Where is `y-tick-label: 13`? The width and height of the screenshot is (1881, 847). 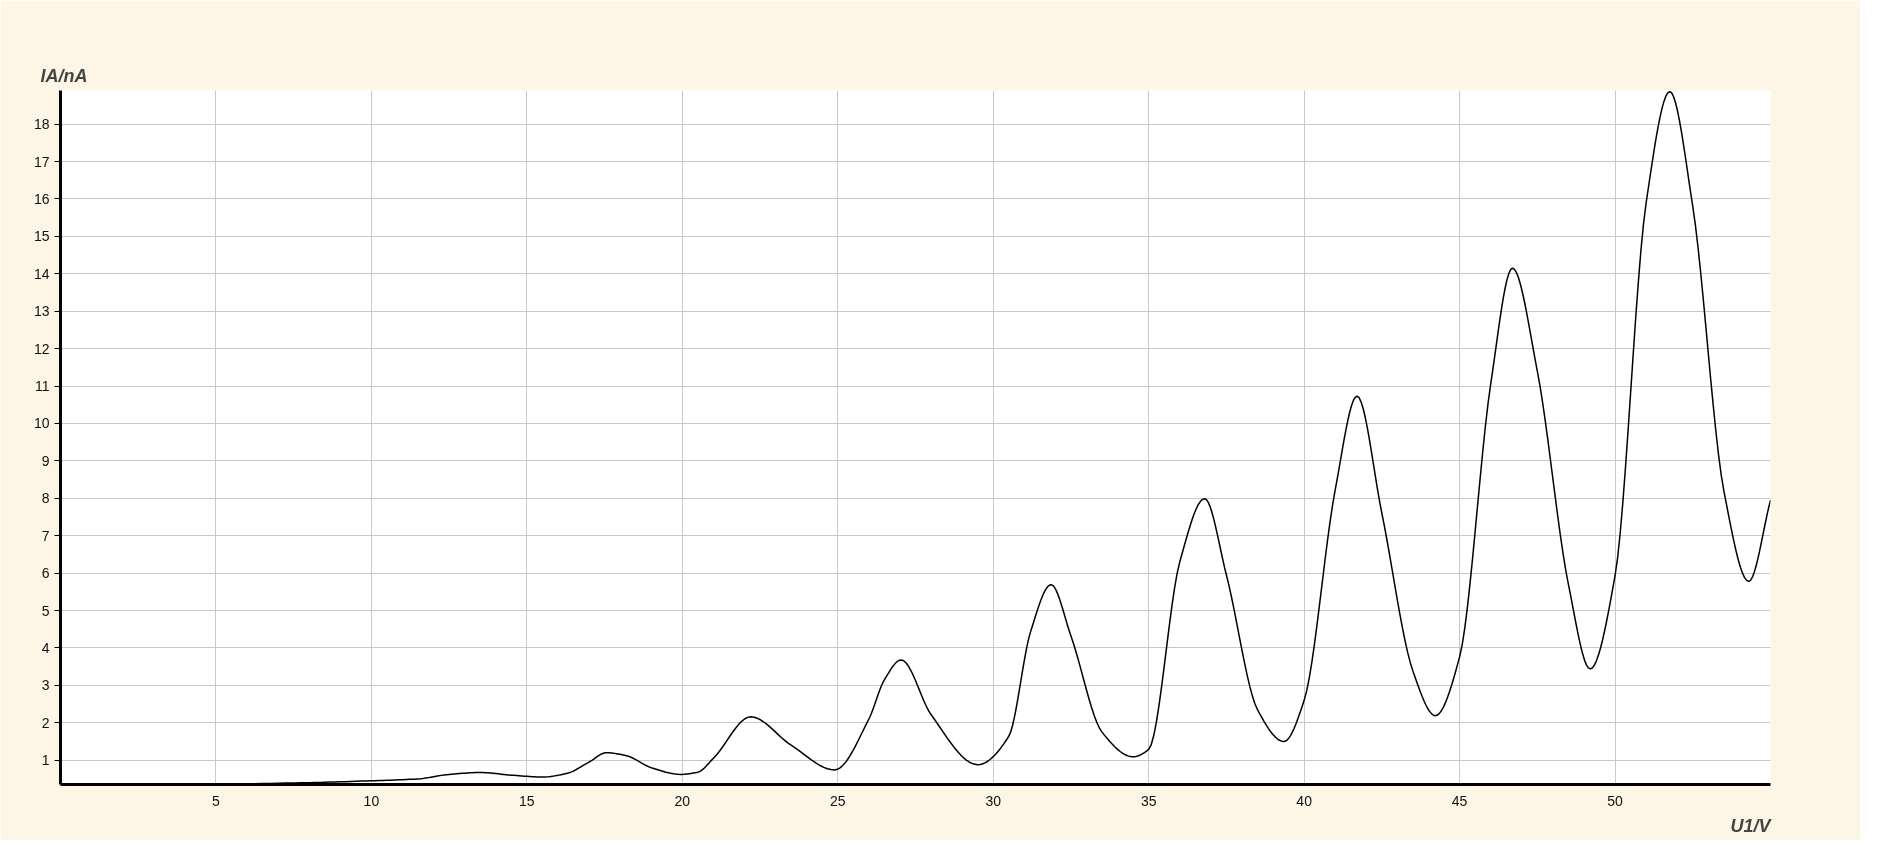 y-tick-label: 13 is located at coordinates (41, 311).